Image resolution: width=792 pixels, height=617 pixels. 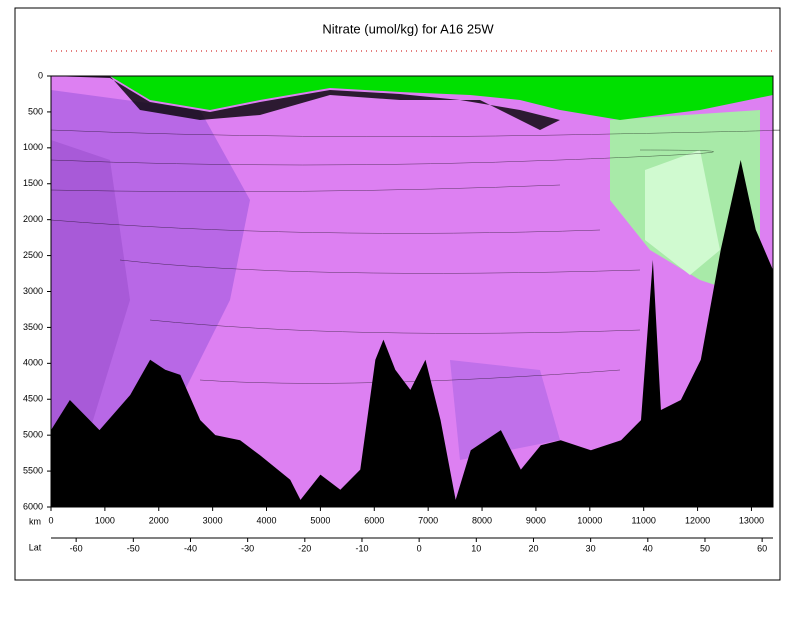 What do you see at coordinates (476, 548) in the screenshot?
I see `x2-tick-label: 10` at bounding box center [476, 548].